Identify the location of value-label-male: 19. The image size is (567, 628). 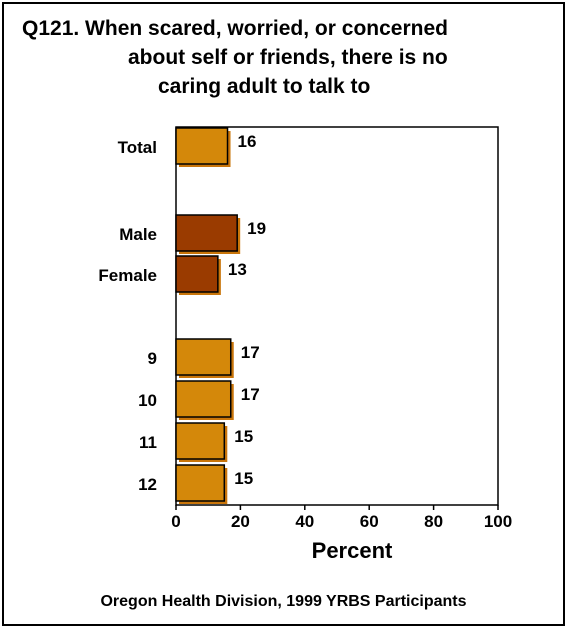
(256, 228).